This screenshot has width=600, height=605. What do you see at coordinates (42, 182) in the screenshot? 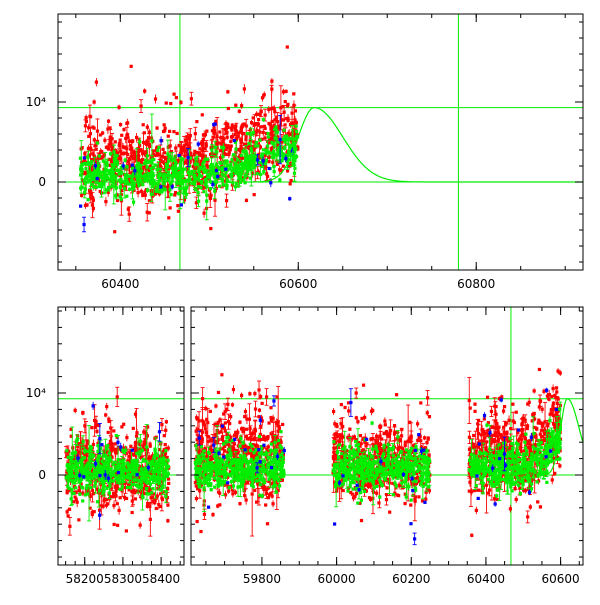
I see `top-ytick-label: 0` at bounding box center [42, 182].